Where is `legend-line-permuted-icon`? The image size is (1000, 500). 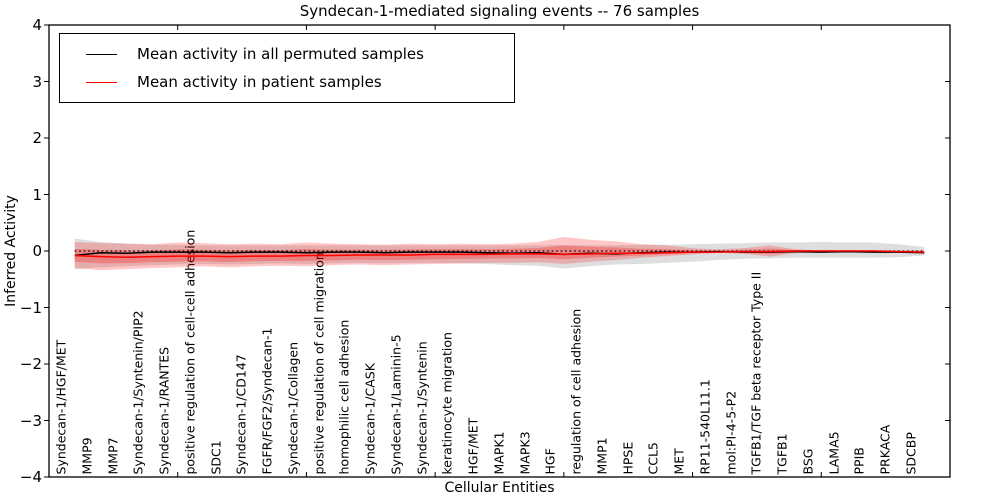 legend-line-permuted-icon is located at coordinates (101, 54).